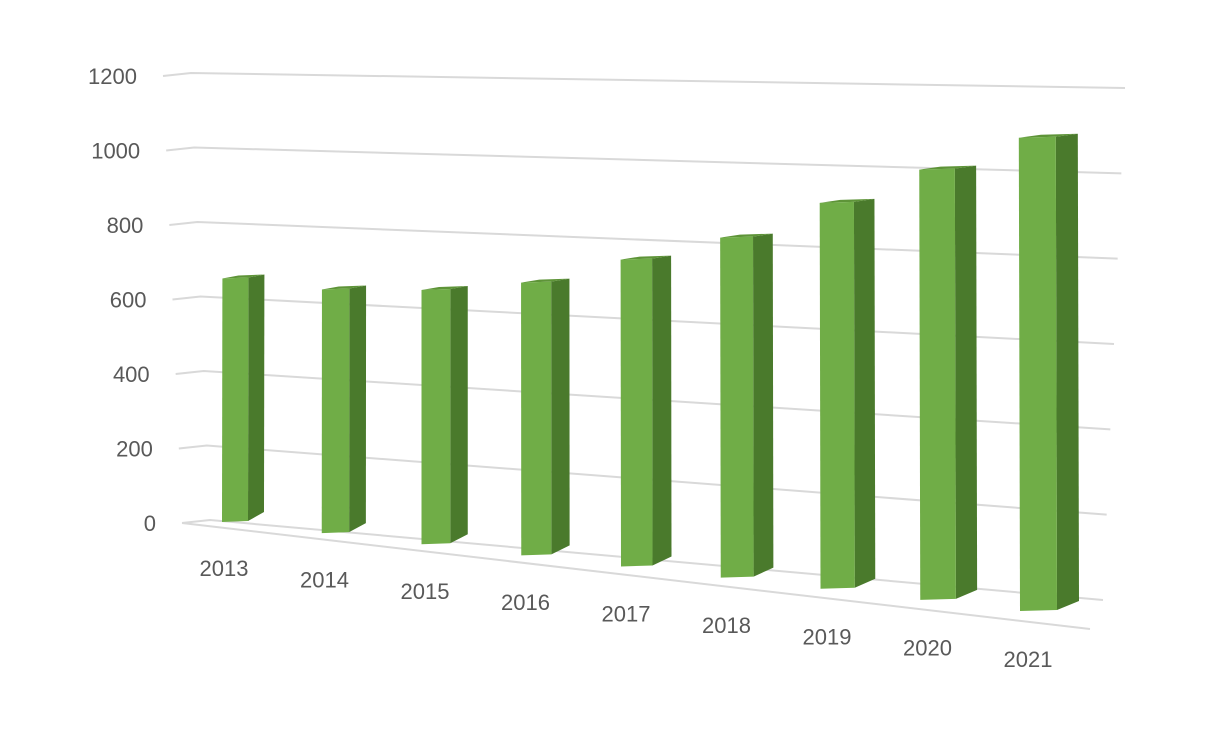  I want to click on floor-front-edge, so click(636, 576).